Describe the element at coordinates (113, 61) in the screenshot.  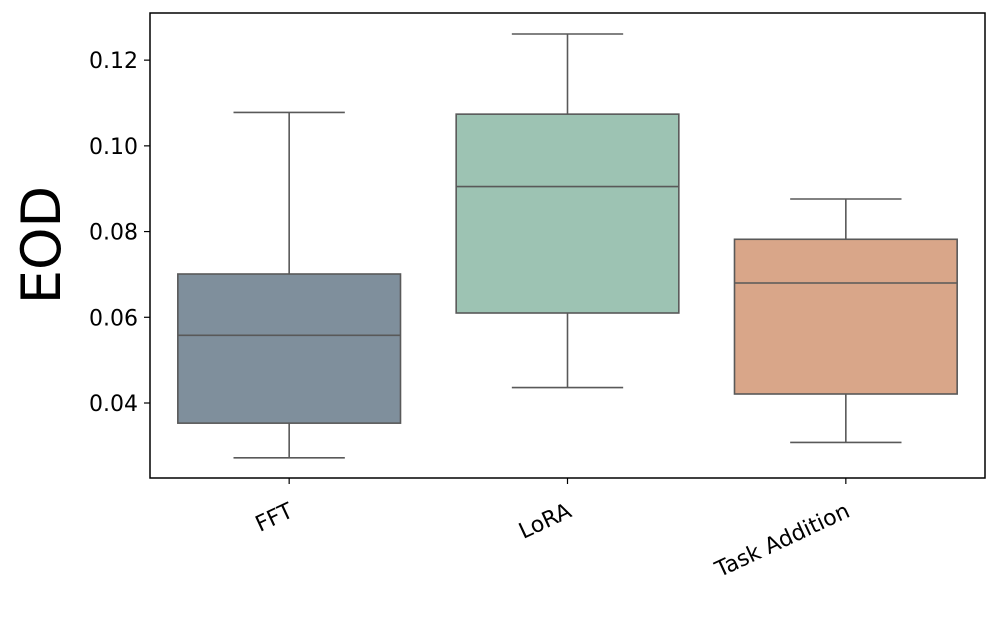
I see `y-tick-label: 0.12` at that location.